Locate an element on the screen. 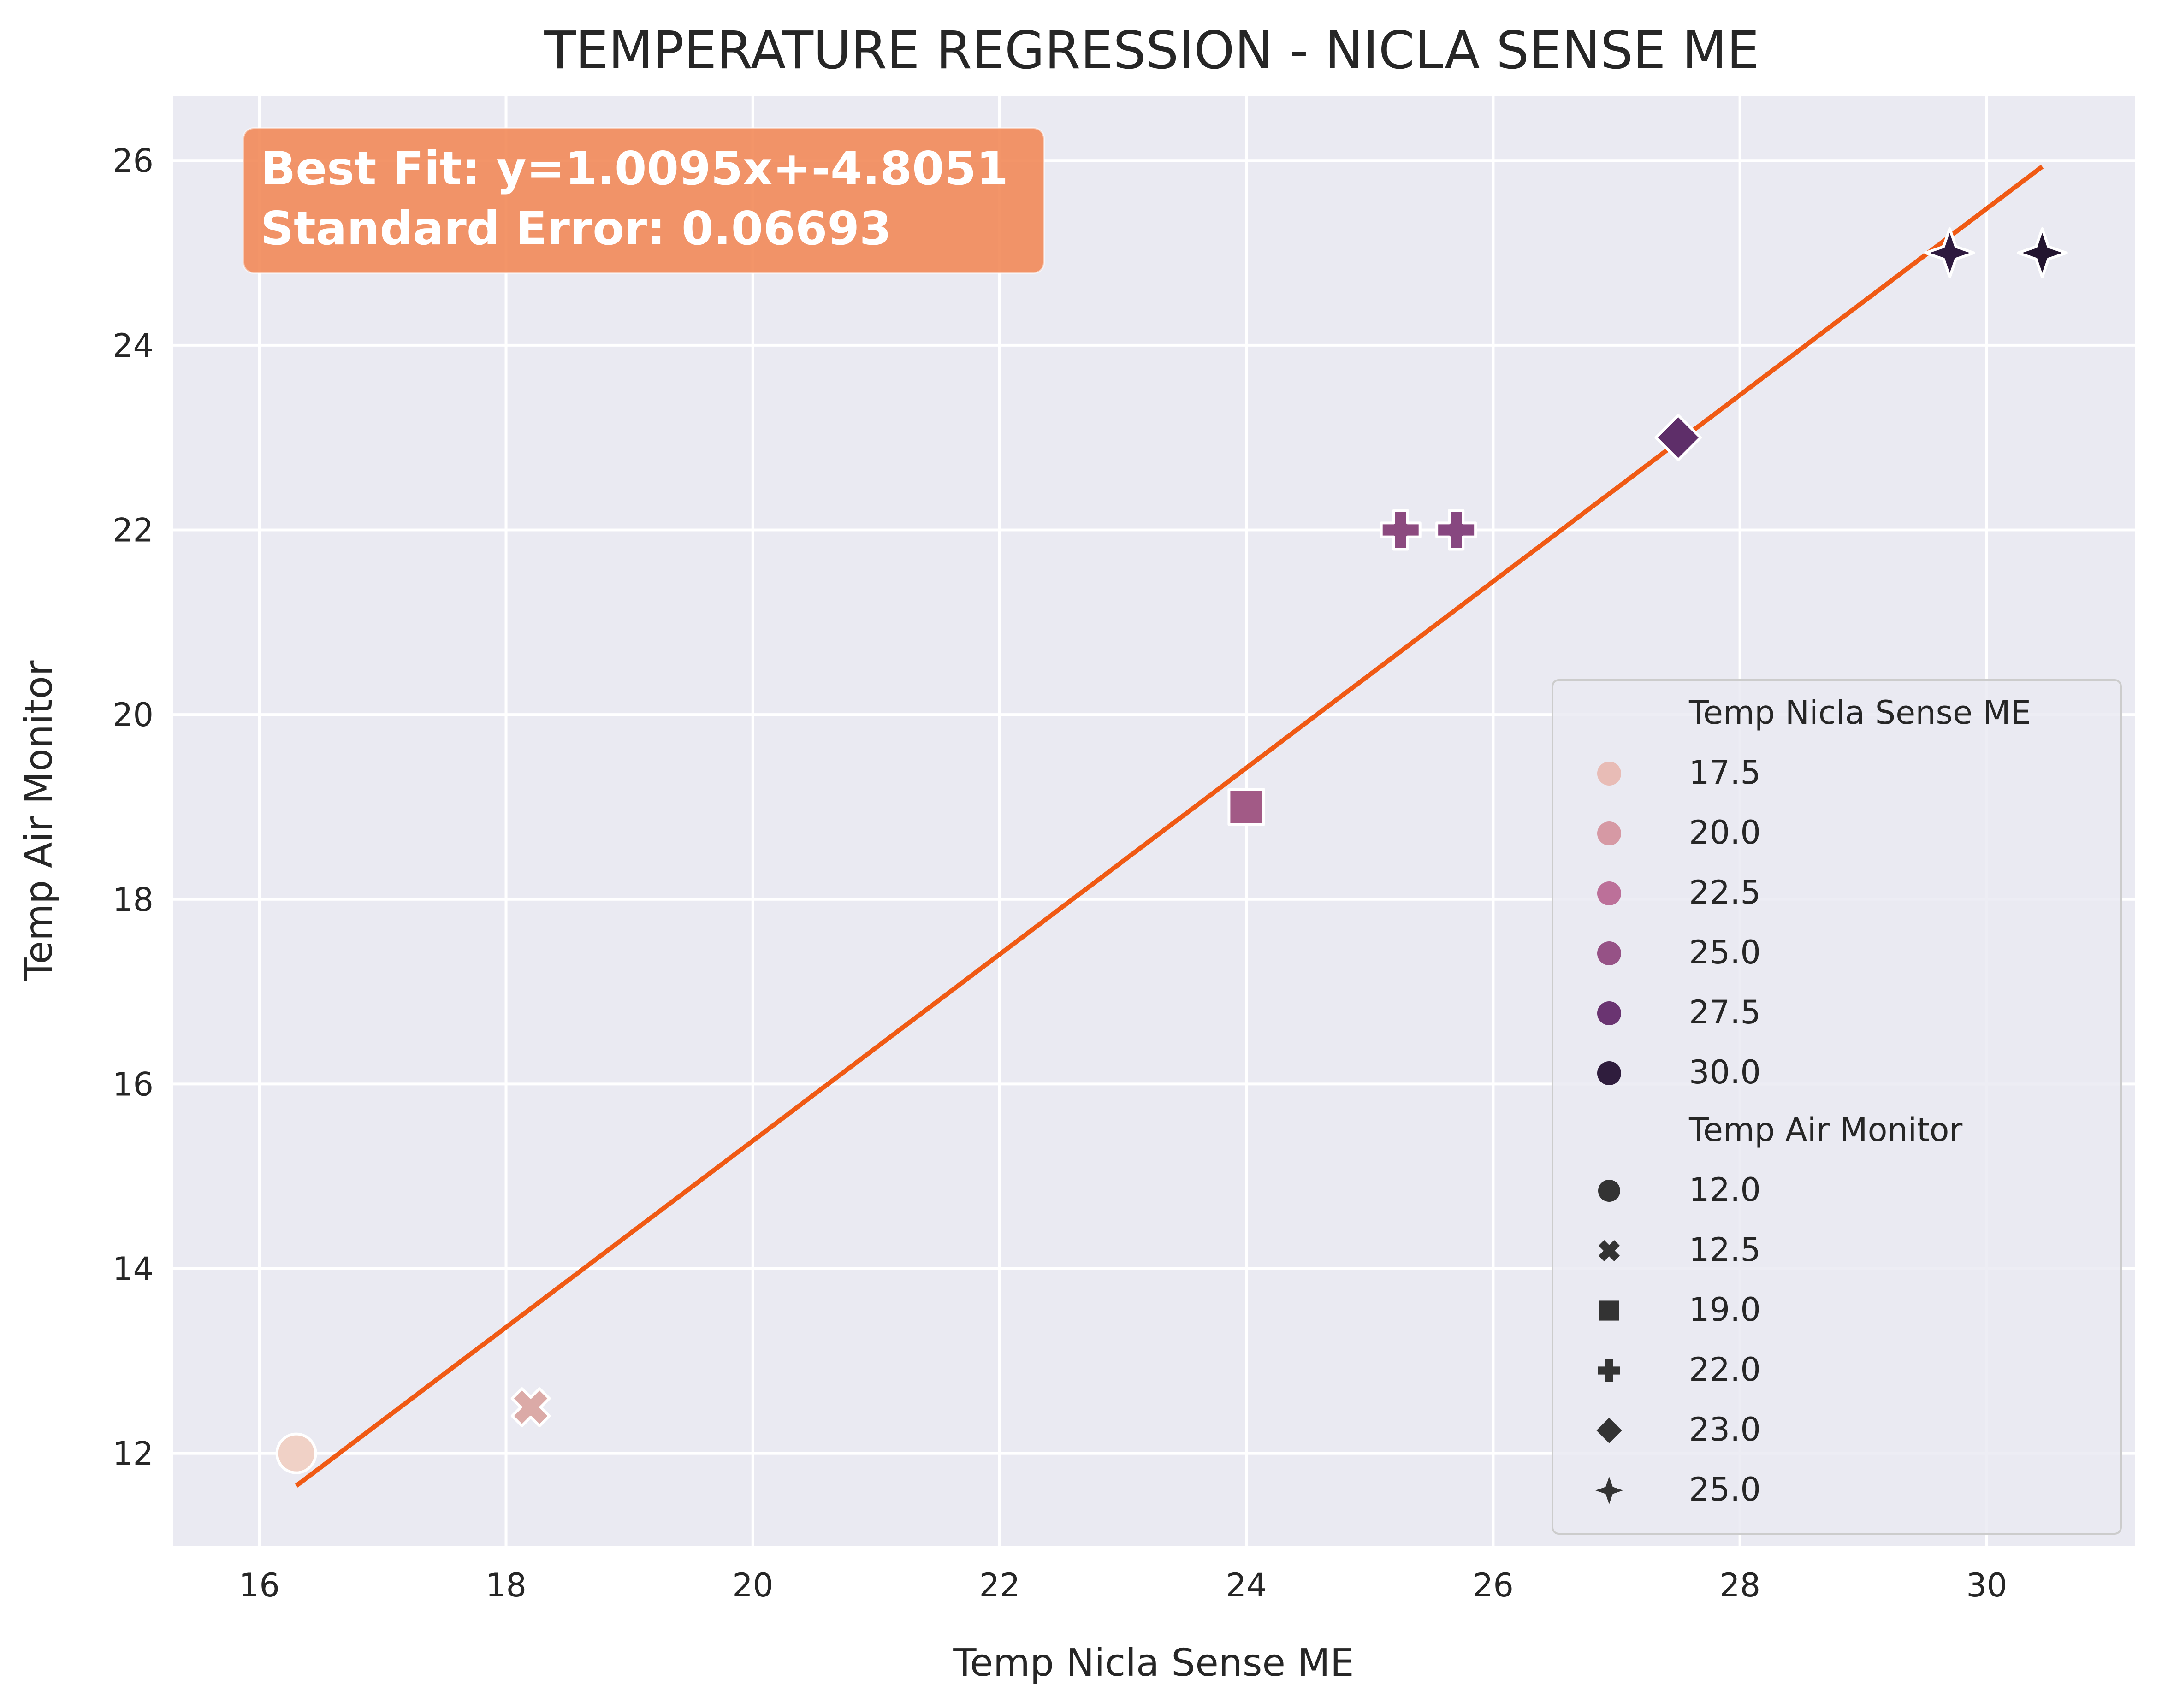  legend-hue-label: 30.0 is located at coordinates (1725, 1072).